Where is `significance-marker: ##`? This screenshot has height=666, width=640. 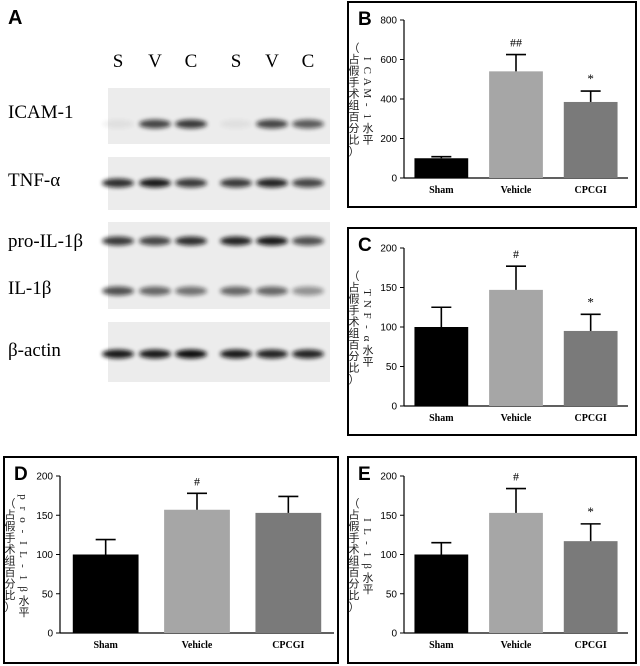
significance-marker: ## is located at coordinates (516, 43).